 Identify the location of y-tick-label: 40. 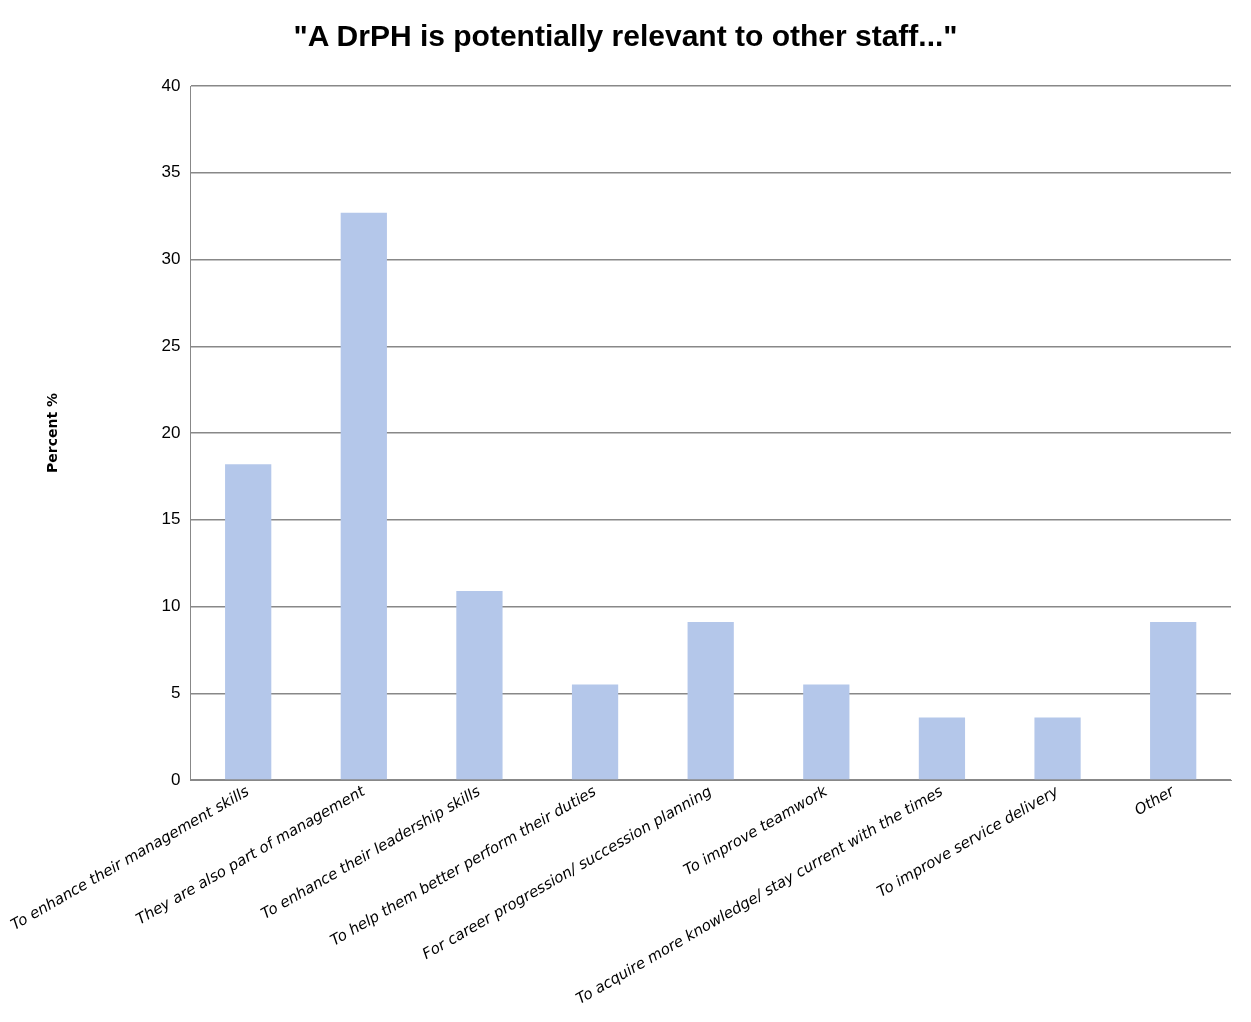
(171, 85).